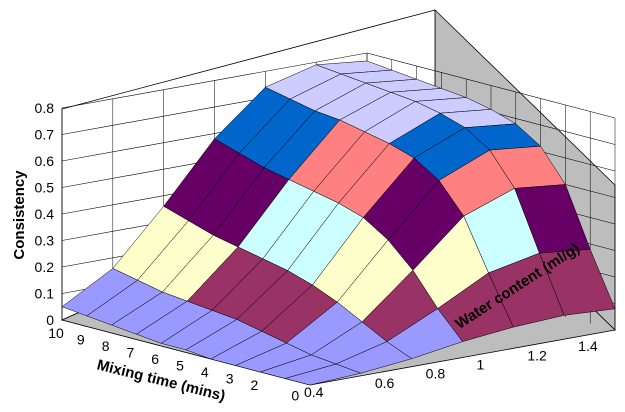 The image size is (625, 412). I want to click on z-tick-label: 0.1, so click(45, 294).